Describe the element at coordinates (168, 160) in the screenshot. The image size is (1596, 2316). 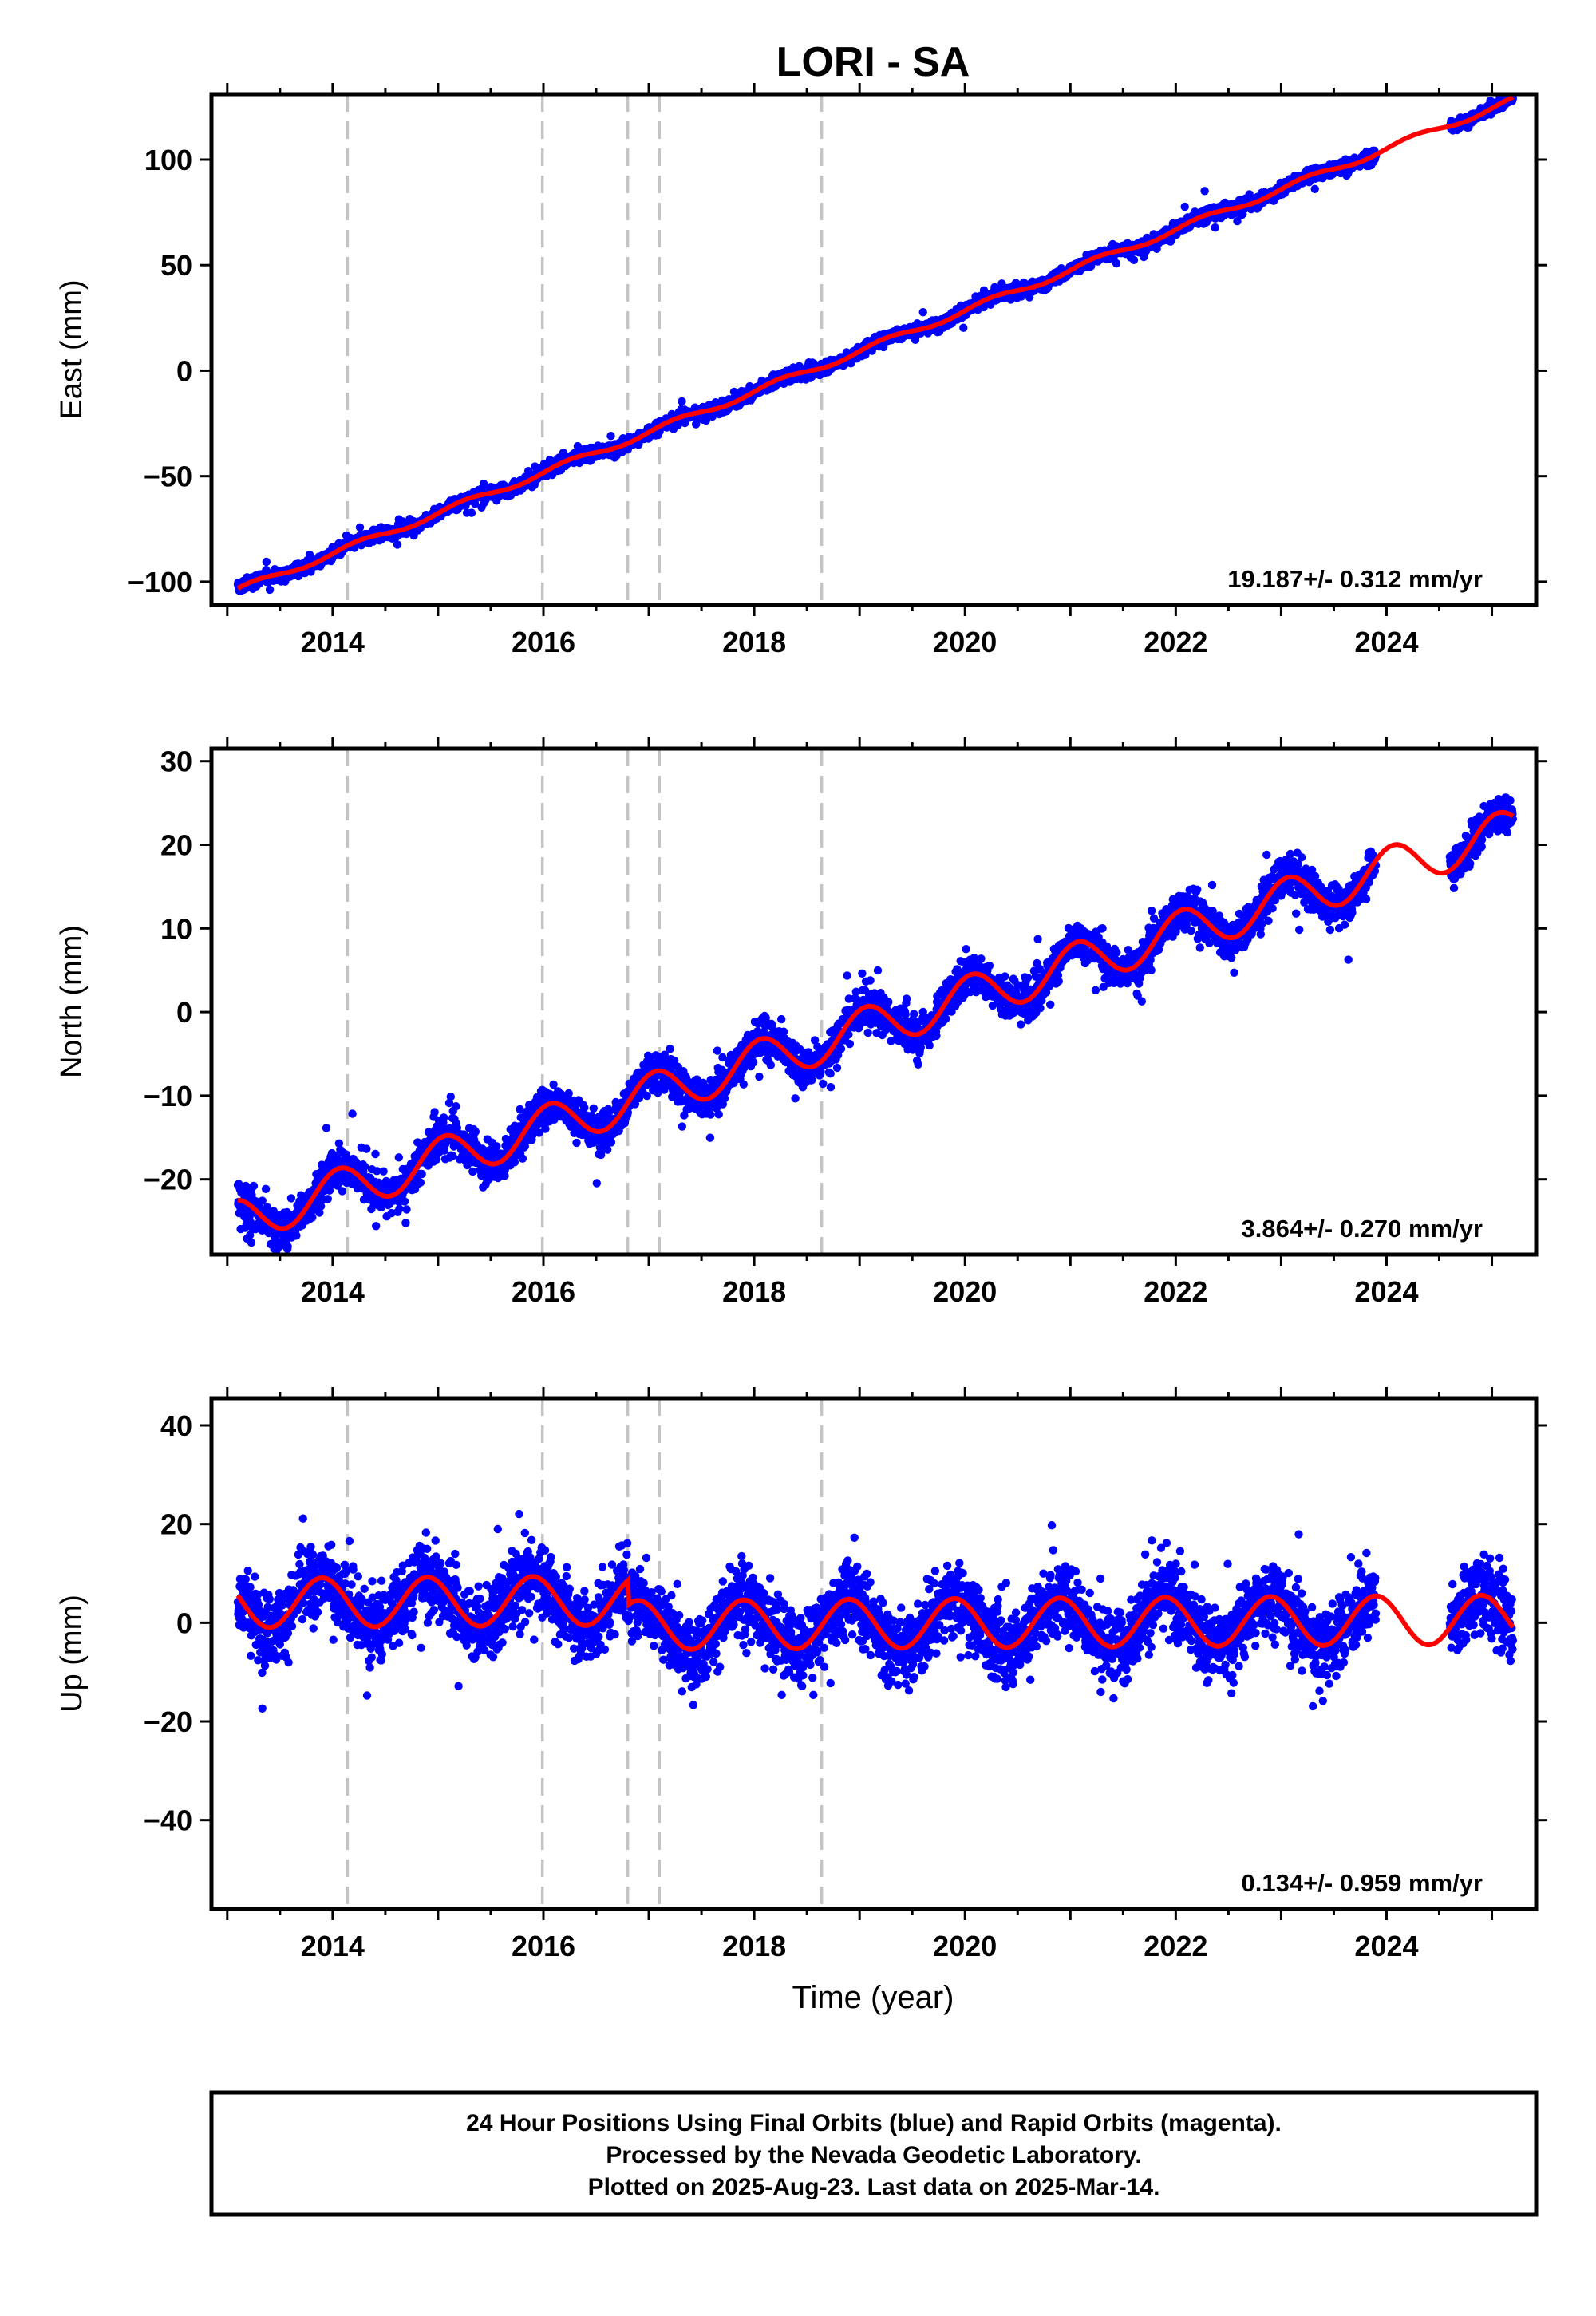
I see `panel-east-ytick-label-0: 100` at that location.